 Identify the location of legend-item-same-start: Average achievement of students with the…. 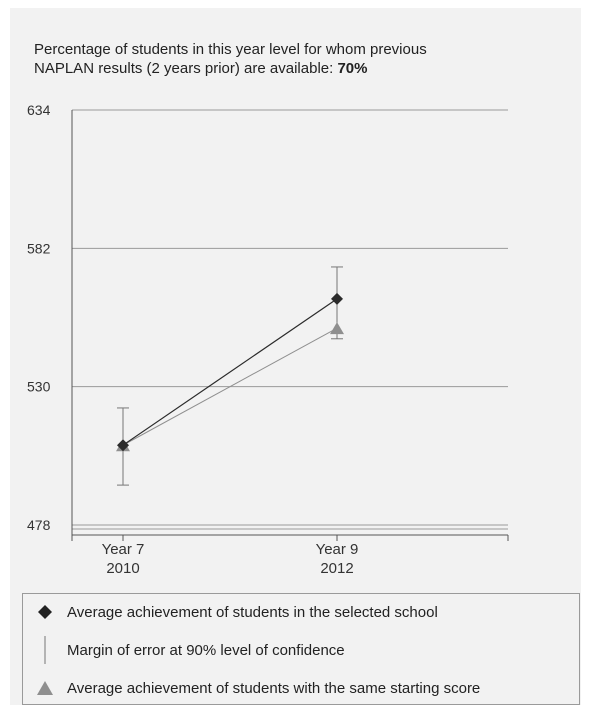
(251, 688).